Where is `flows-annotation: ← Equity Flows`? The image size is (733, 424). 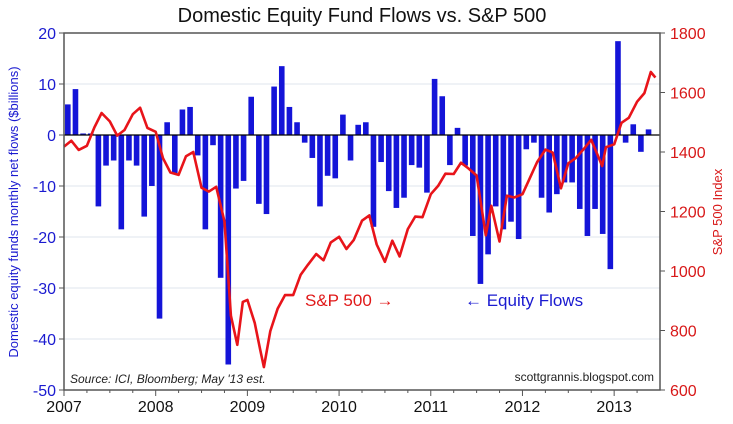 flows-annotation: ← Equity Flows is located at coordinates (524, 300).